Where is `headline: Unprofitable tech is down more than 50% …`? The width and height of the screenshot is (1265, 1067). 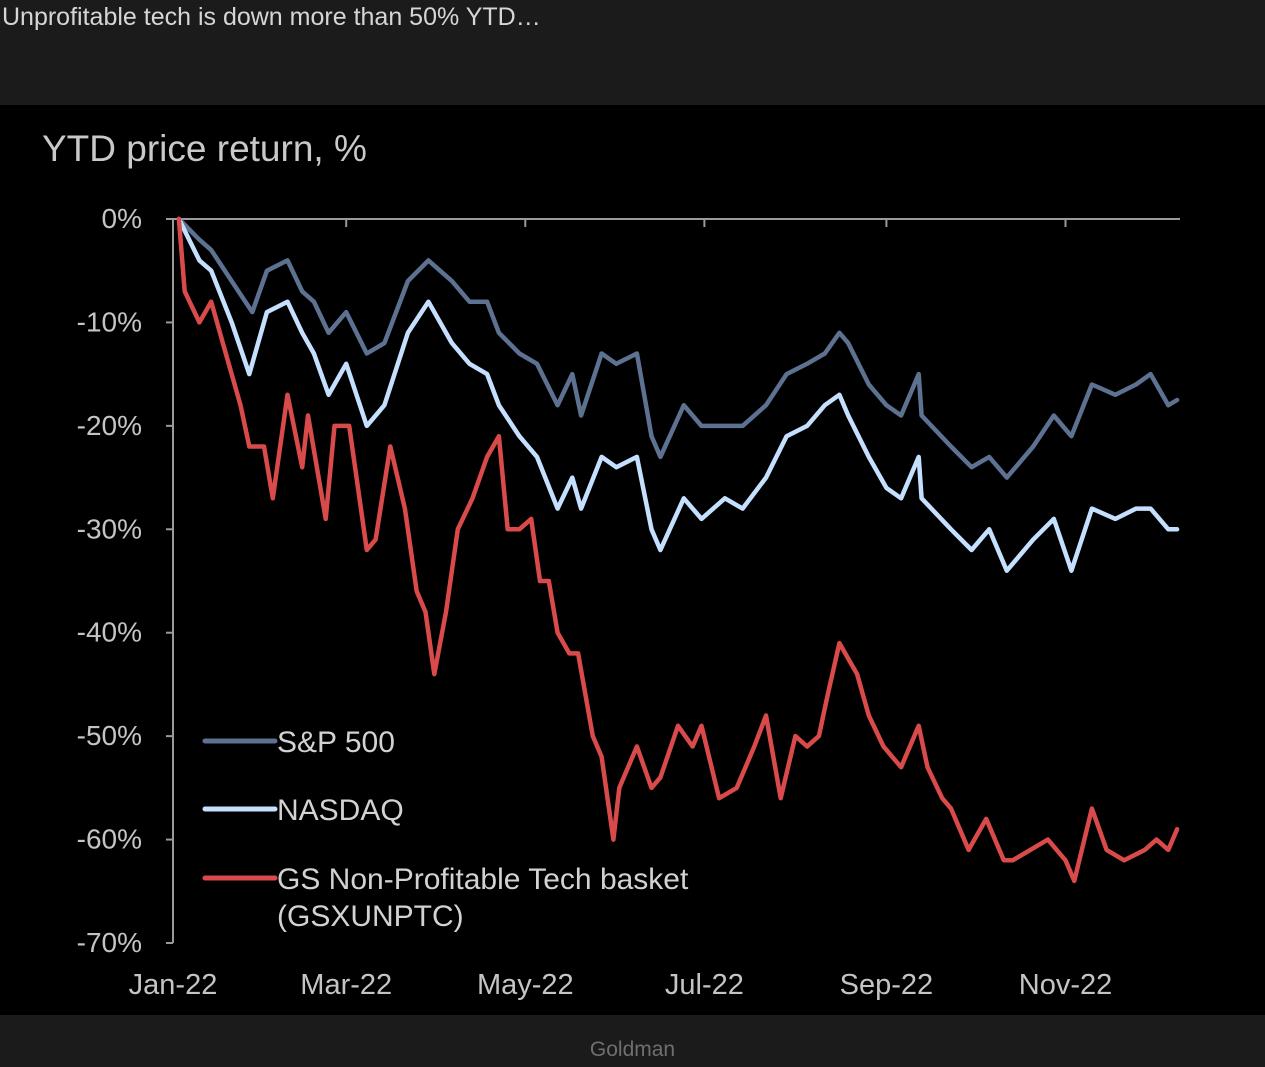
headline: Unprofitable tech is down more than 50% … is located at coordinates (271, 17).